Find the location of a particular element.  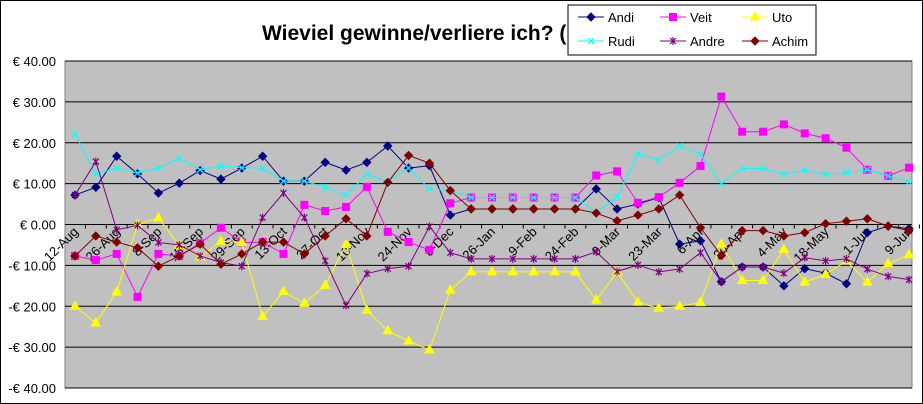

y-tick-label: -€ 10.00 is located at coordinates (32, 265).